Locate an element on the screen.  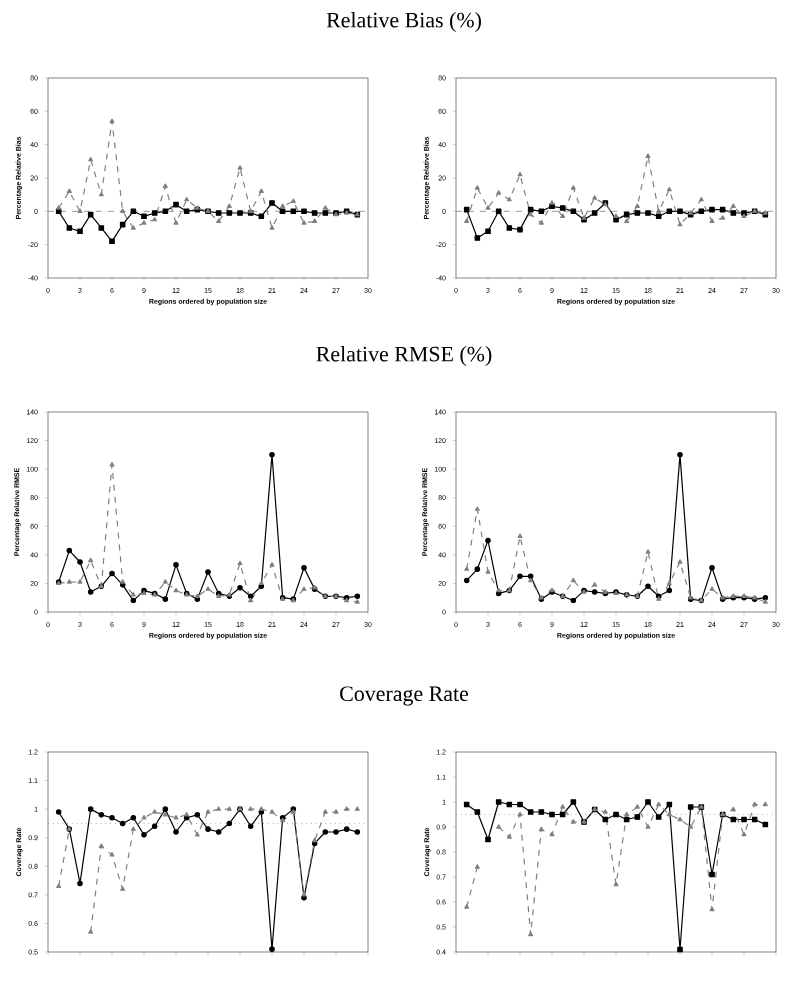
chart-title: Coverage Rate is located at coordinates (404, 696).